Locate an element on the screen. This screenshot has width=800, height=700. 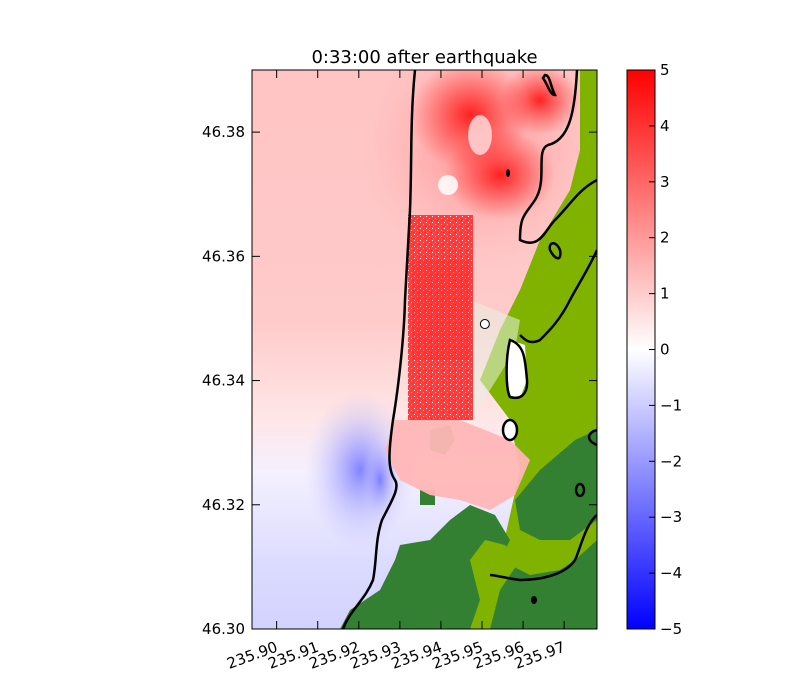
colorbar-tick-label: 2 is located at coordinates (665, 238).